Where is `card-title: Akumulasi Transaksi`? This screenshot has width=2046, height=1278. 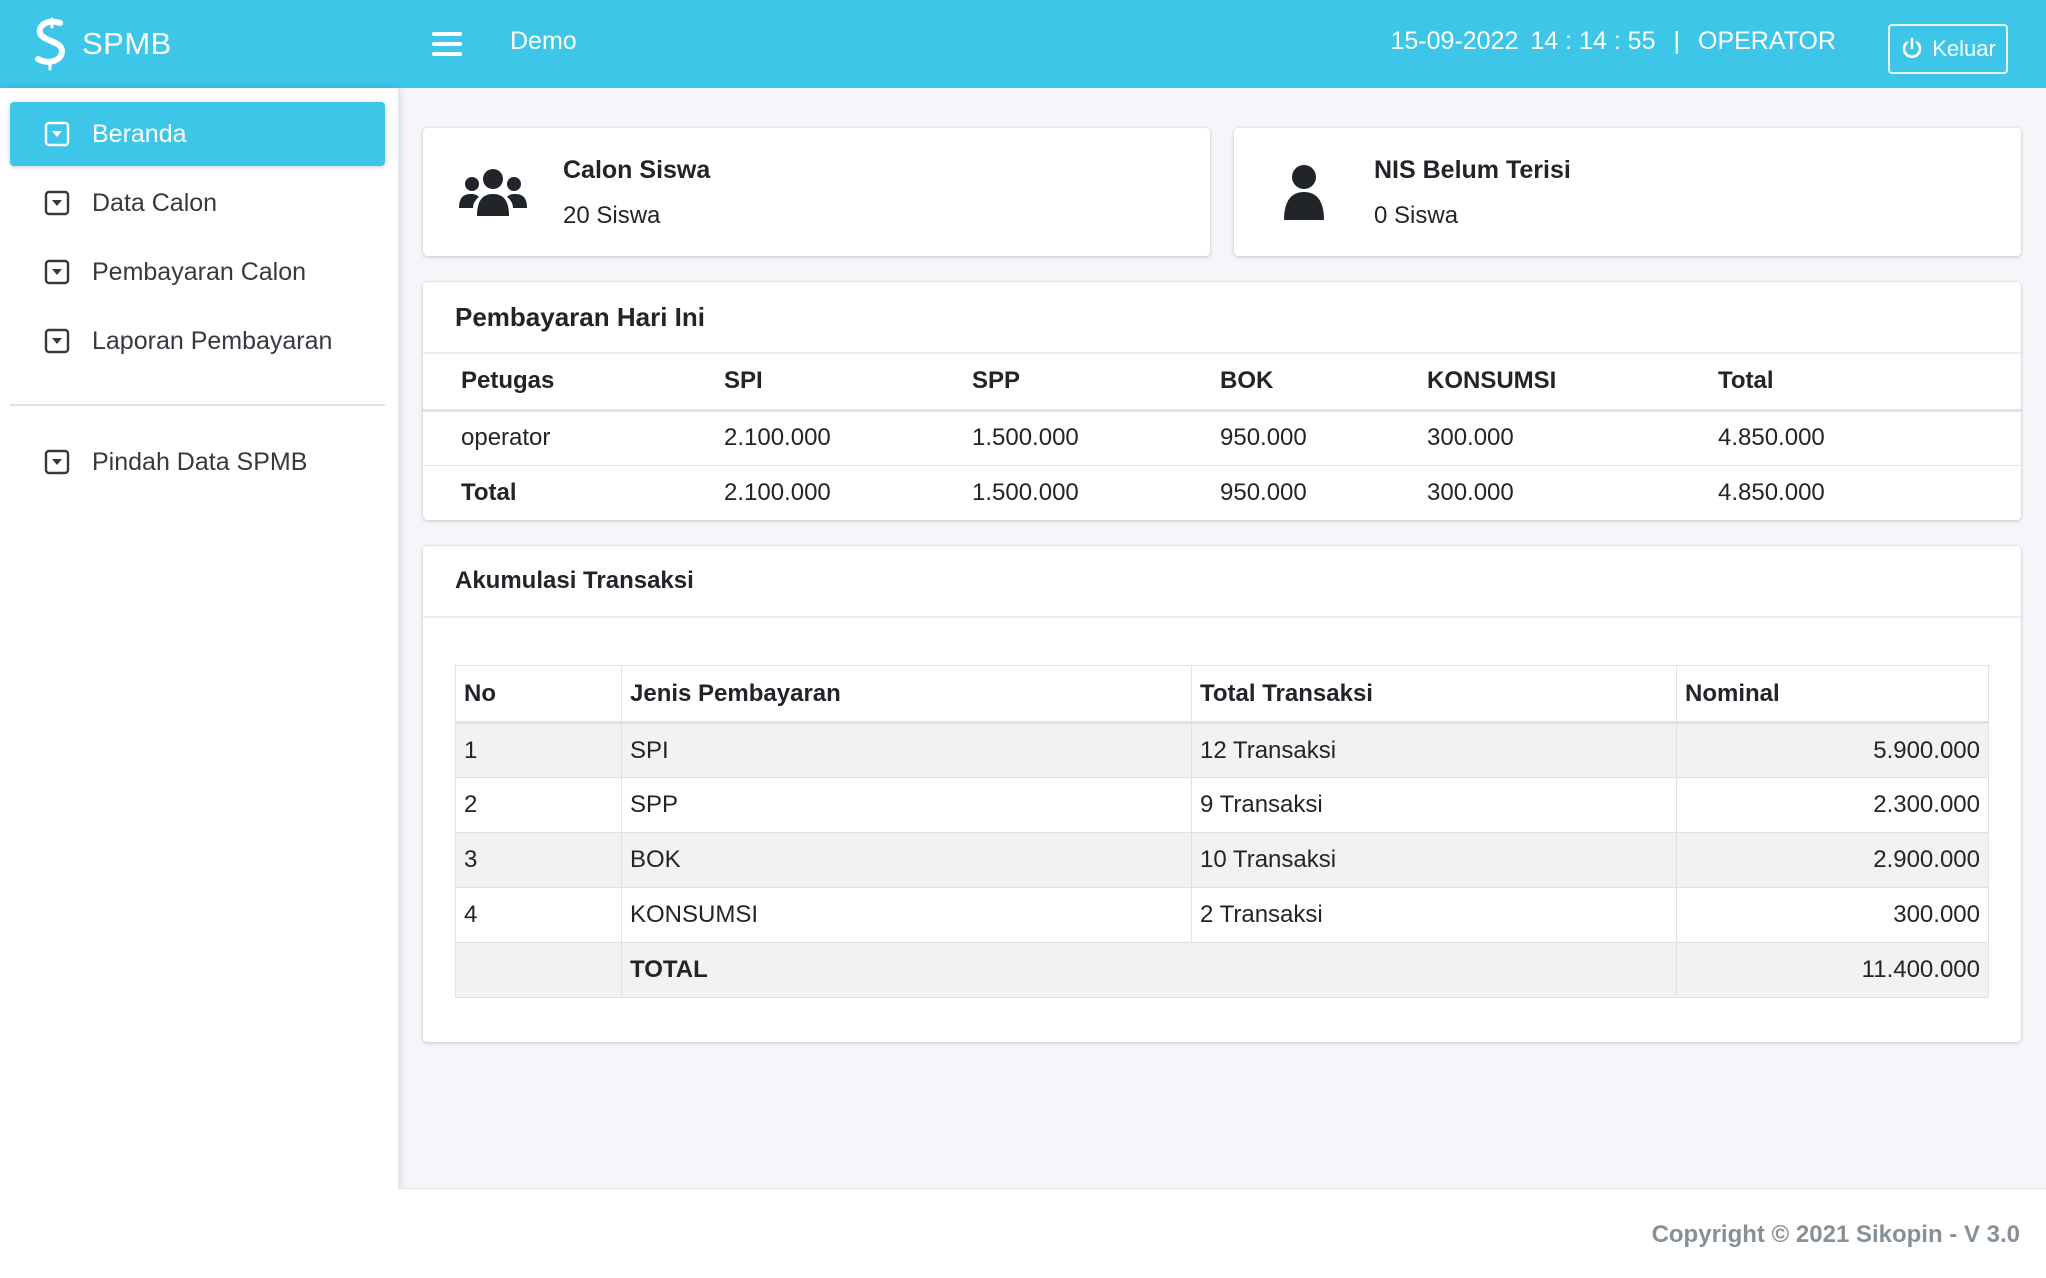 card-title: Akumulasi Transaksi is located at coordinates (1222, 582).